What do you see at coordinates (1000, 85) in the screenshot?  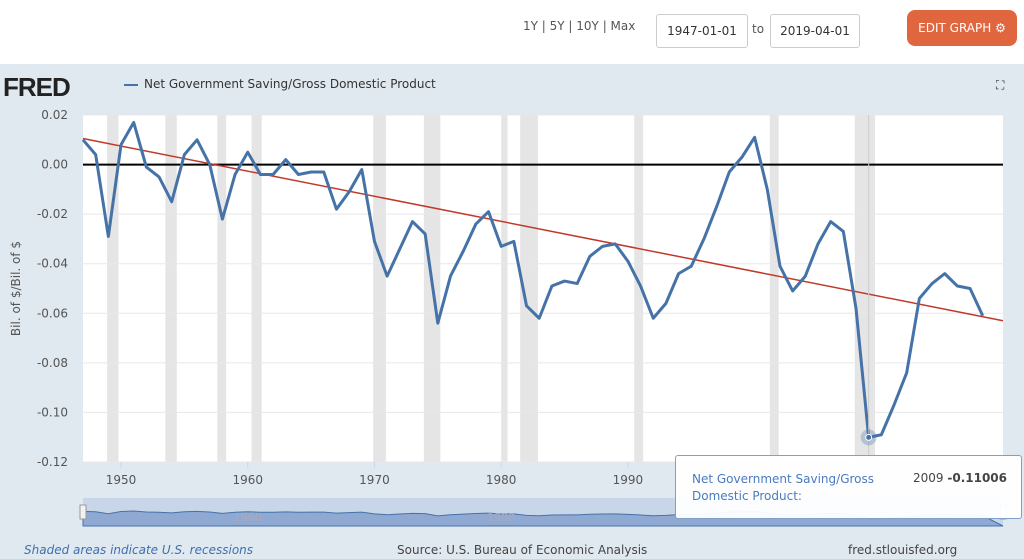 I see `fullscreen-icon: ⛶` at bounding box center [1000, 85].